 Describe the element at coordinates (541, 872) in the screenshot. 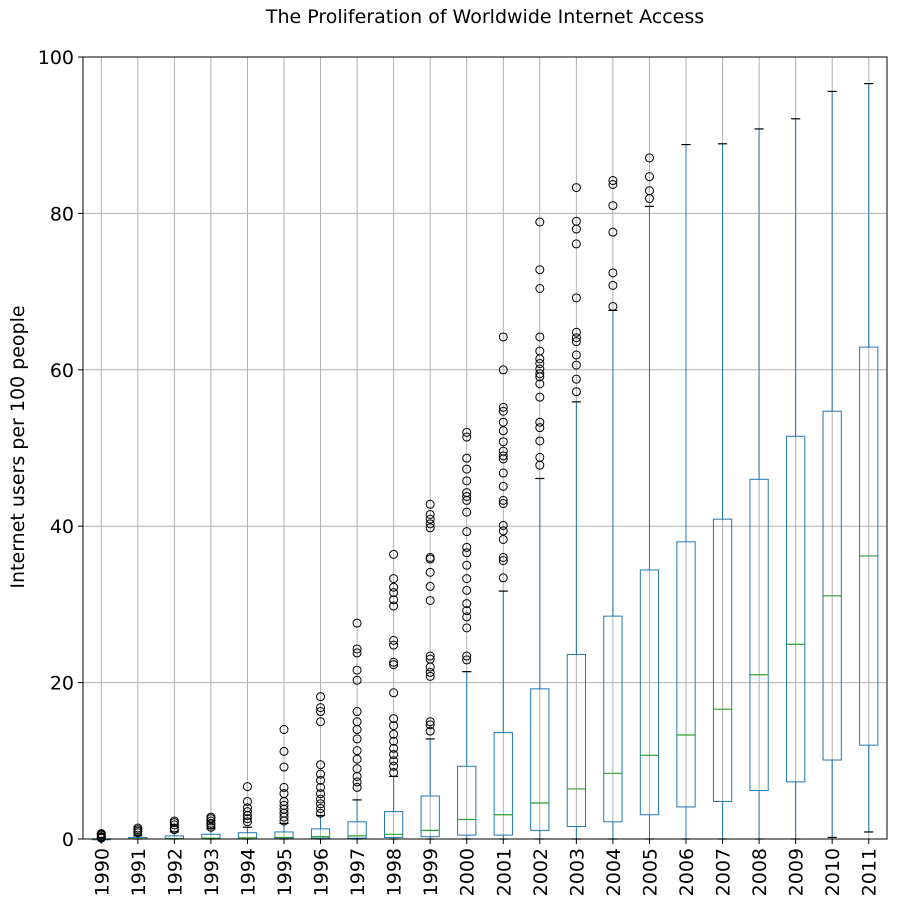

I see `x-tick-label: 2002` at that location.